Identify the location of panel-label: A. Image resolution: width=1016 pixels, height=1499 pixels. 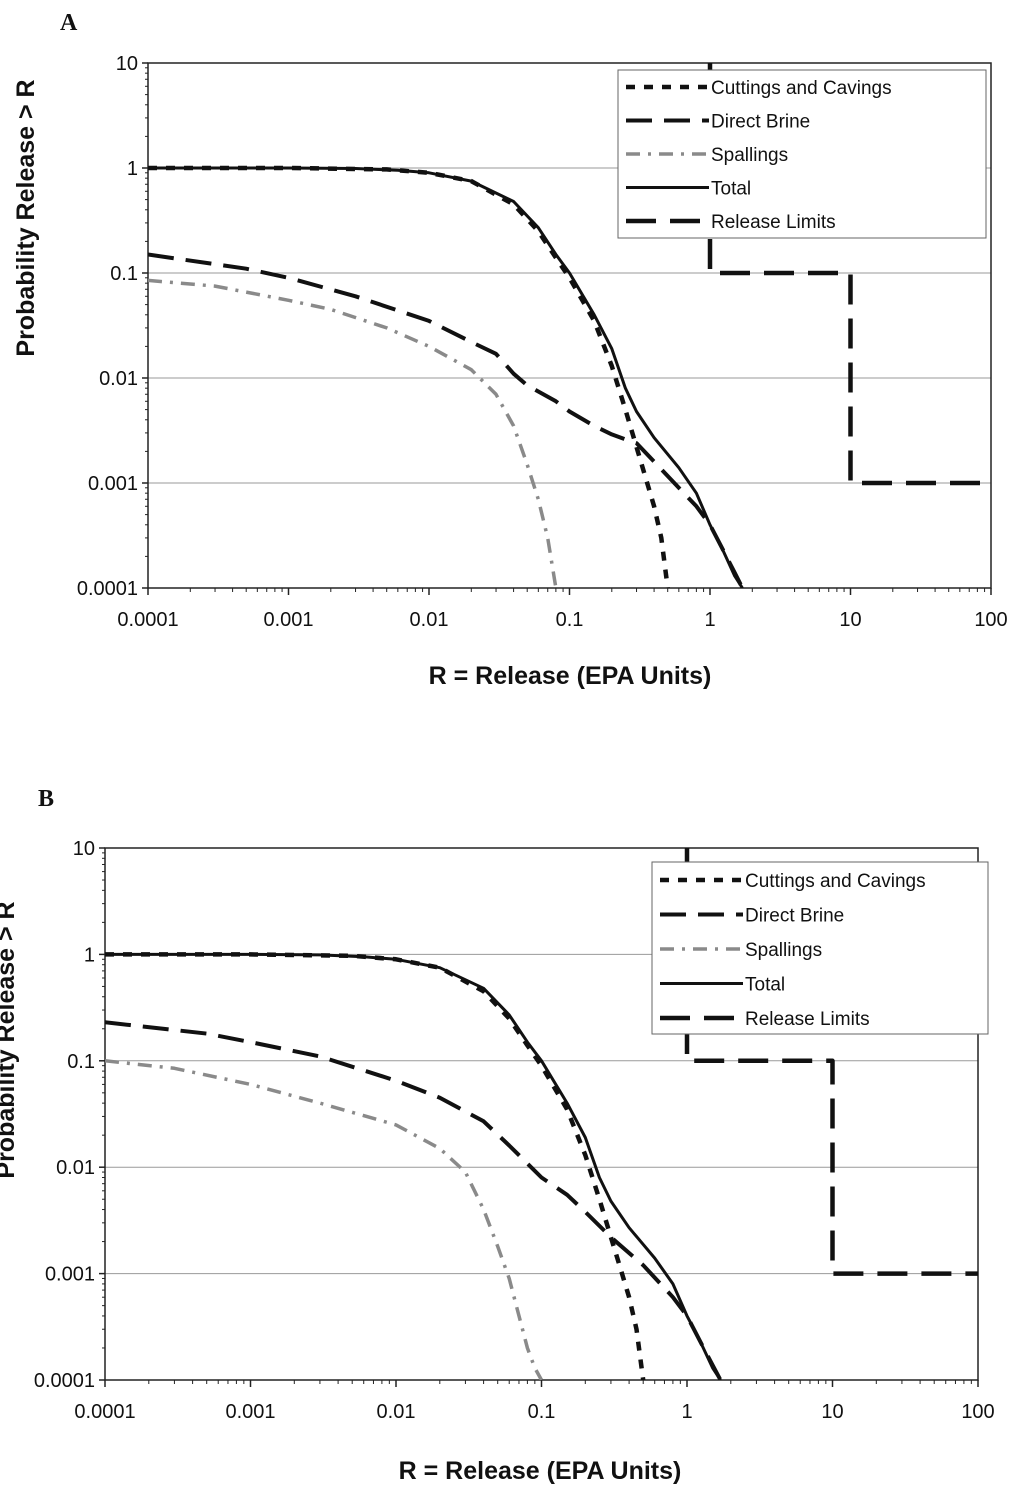
(69, 23).